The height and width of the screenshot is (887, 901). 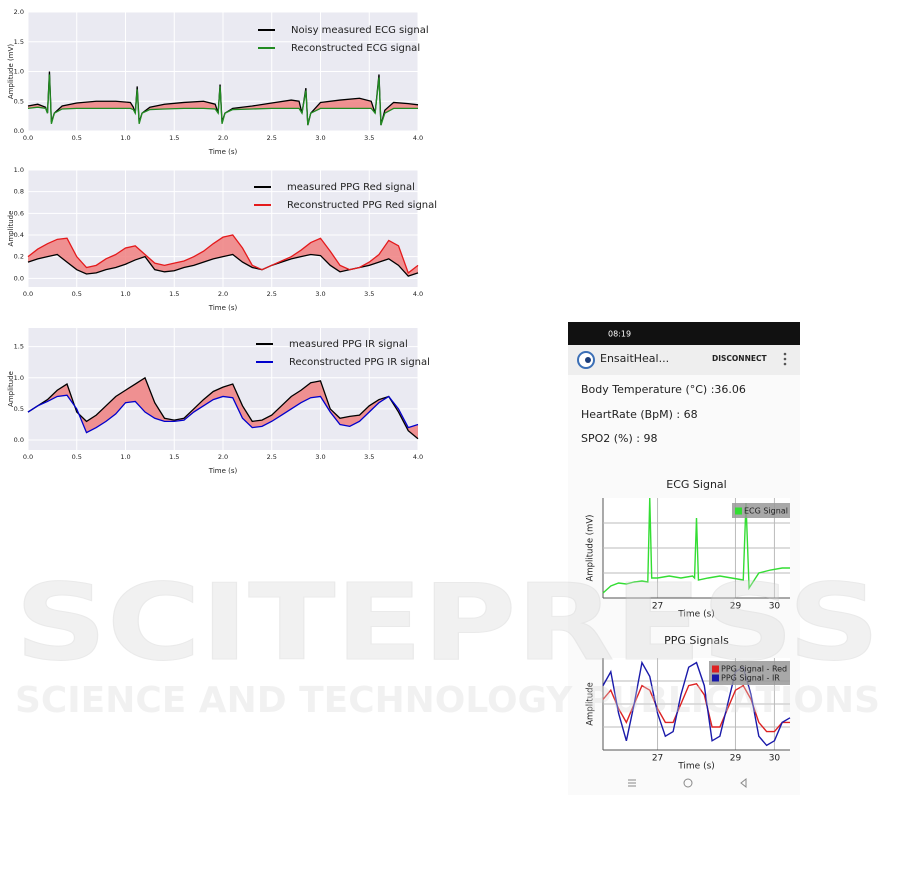 I want to click on y-tick-label: 0.8, so click(x=19, y=192).